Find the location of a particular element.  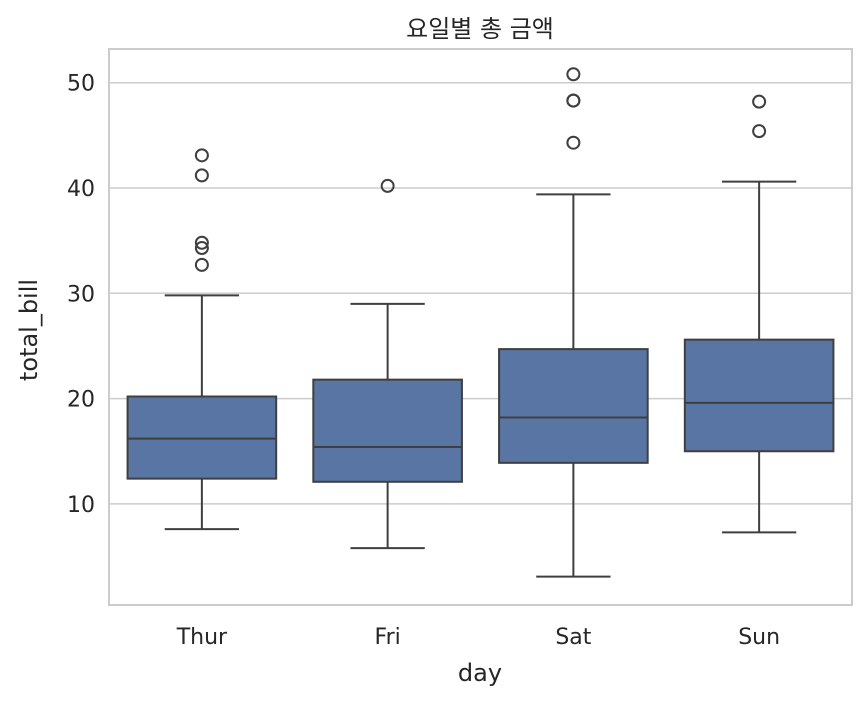

x-tick-label: Thur is located at coordinates (202, 637).